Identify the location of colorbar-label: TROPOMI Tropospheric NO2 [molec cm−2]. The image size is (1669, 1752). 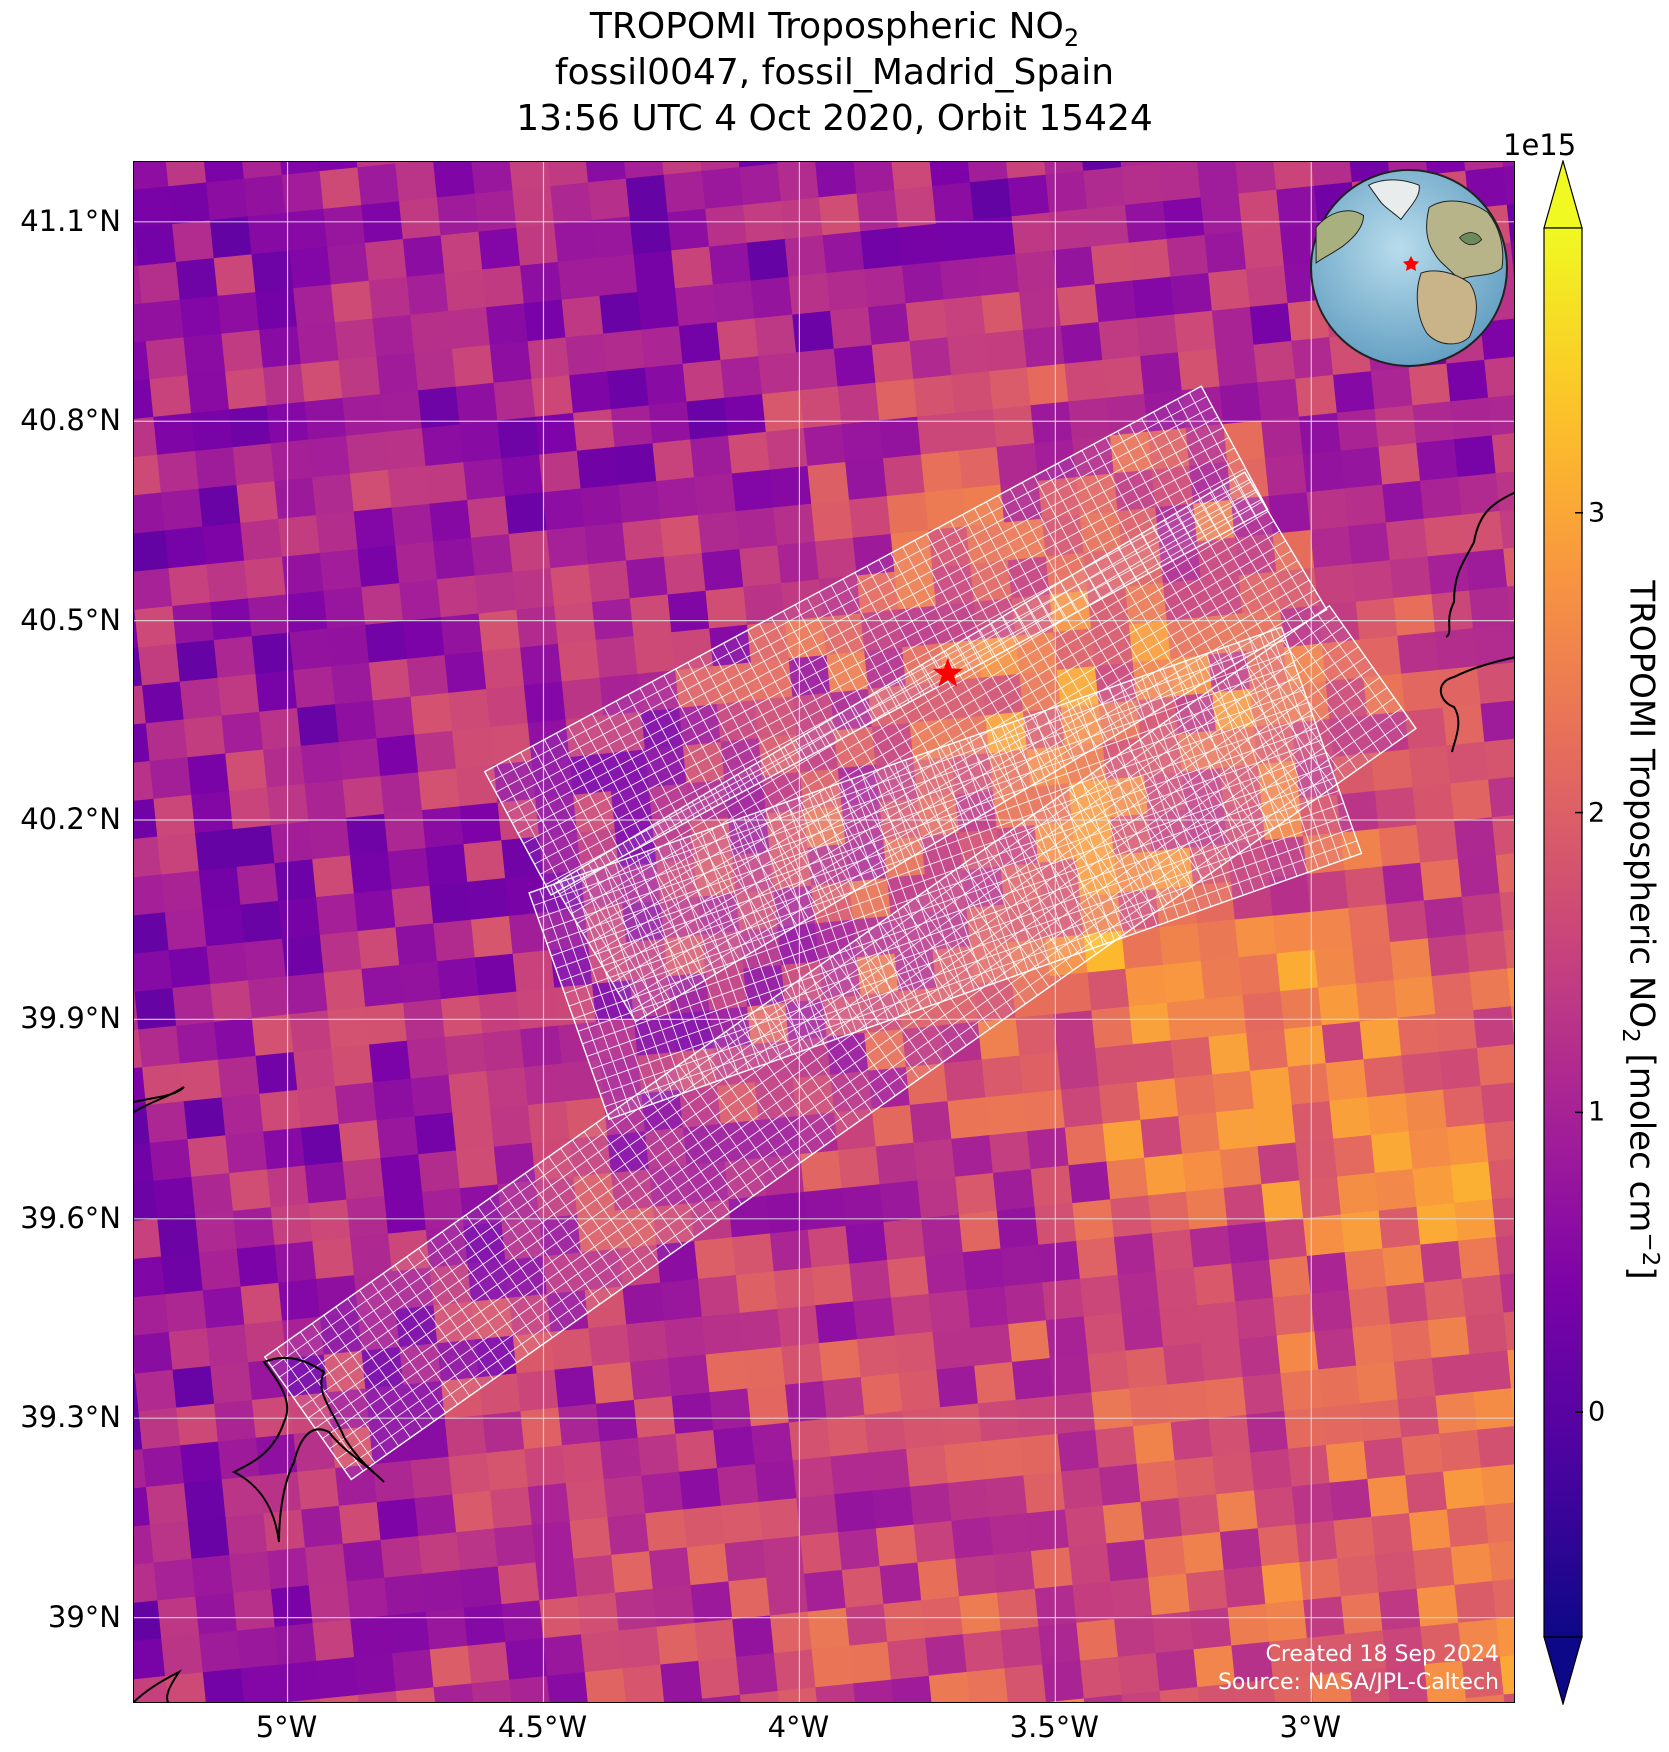
(1640, 930).